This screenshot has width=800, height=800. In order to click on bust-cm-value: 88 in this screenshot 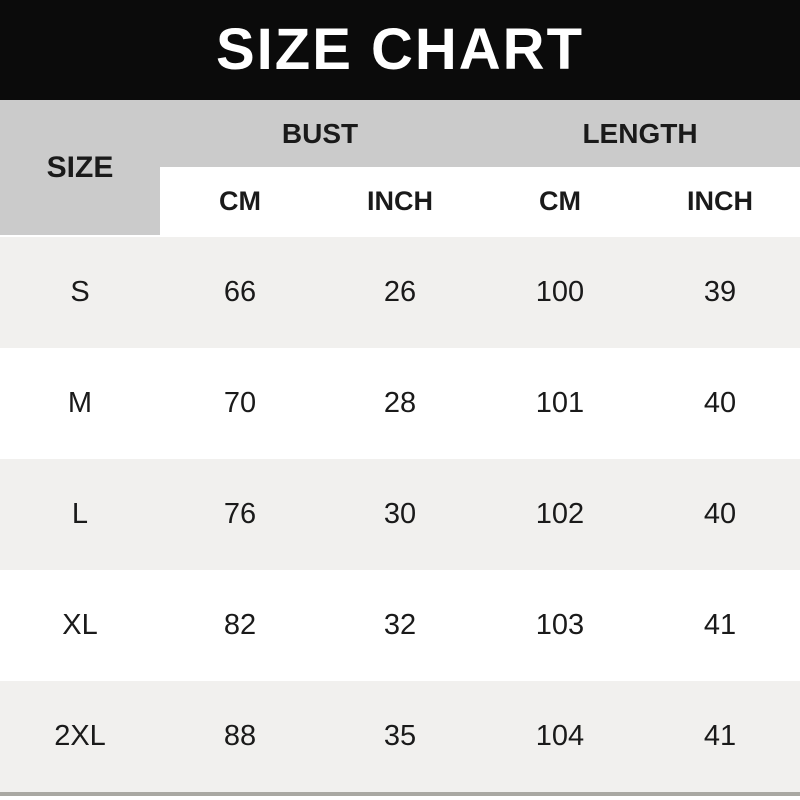, I will do `click(240, 736)`.